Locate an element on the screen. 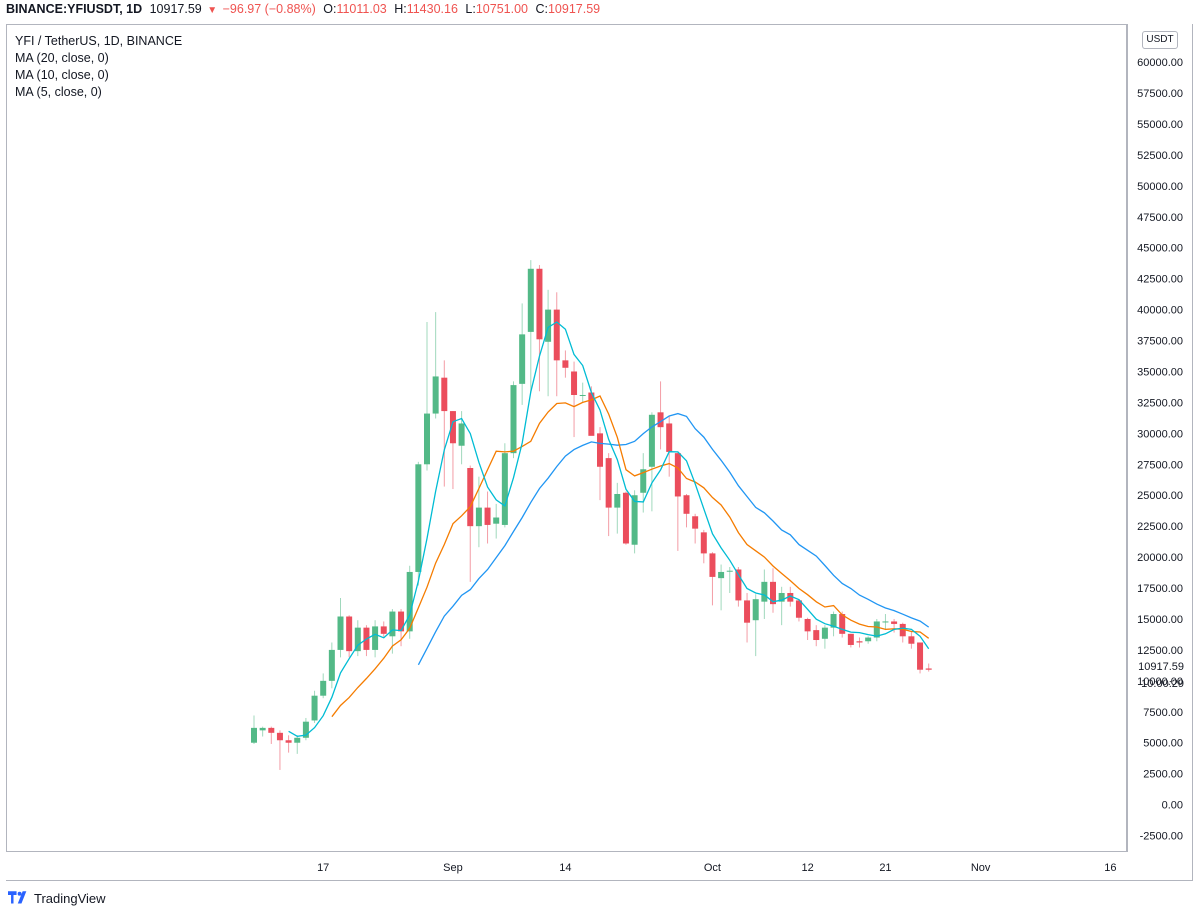 The height and width of the screenshot is (918, 1198). y-tick-label: 17500.00 is located at coordinates (1160, 589).